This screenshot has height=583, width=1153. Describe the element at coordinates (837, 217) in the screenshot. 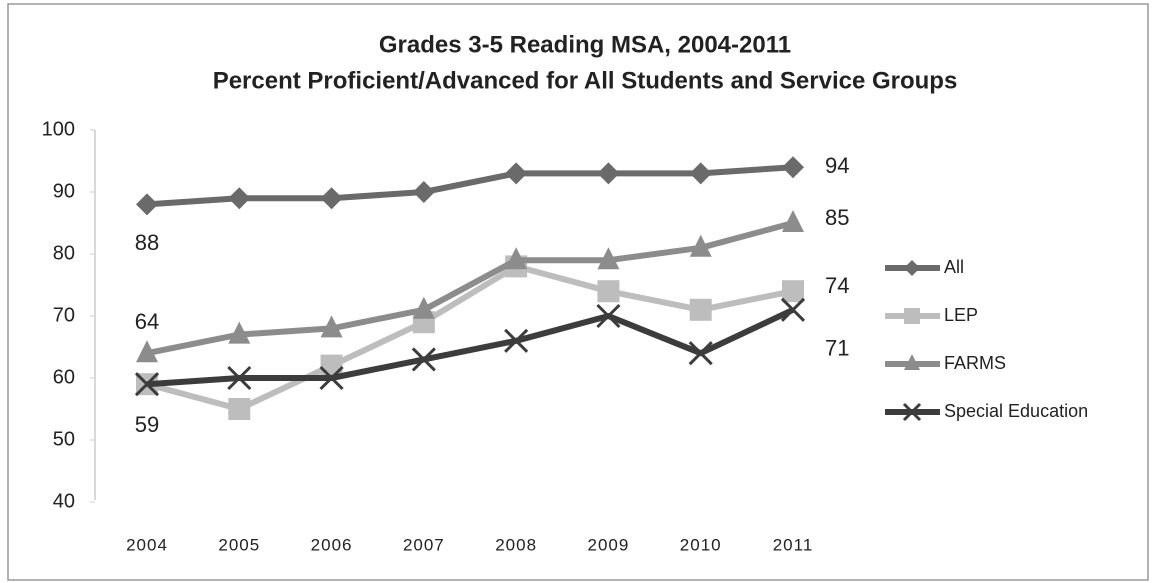

I see `data-label: 85` at that location.